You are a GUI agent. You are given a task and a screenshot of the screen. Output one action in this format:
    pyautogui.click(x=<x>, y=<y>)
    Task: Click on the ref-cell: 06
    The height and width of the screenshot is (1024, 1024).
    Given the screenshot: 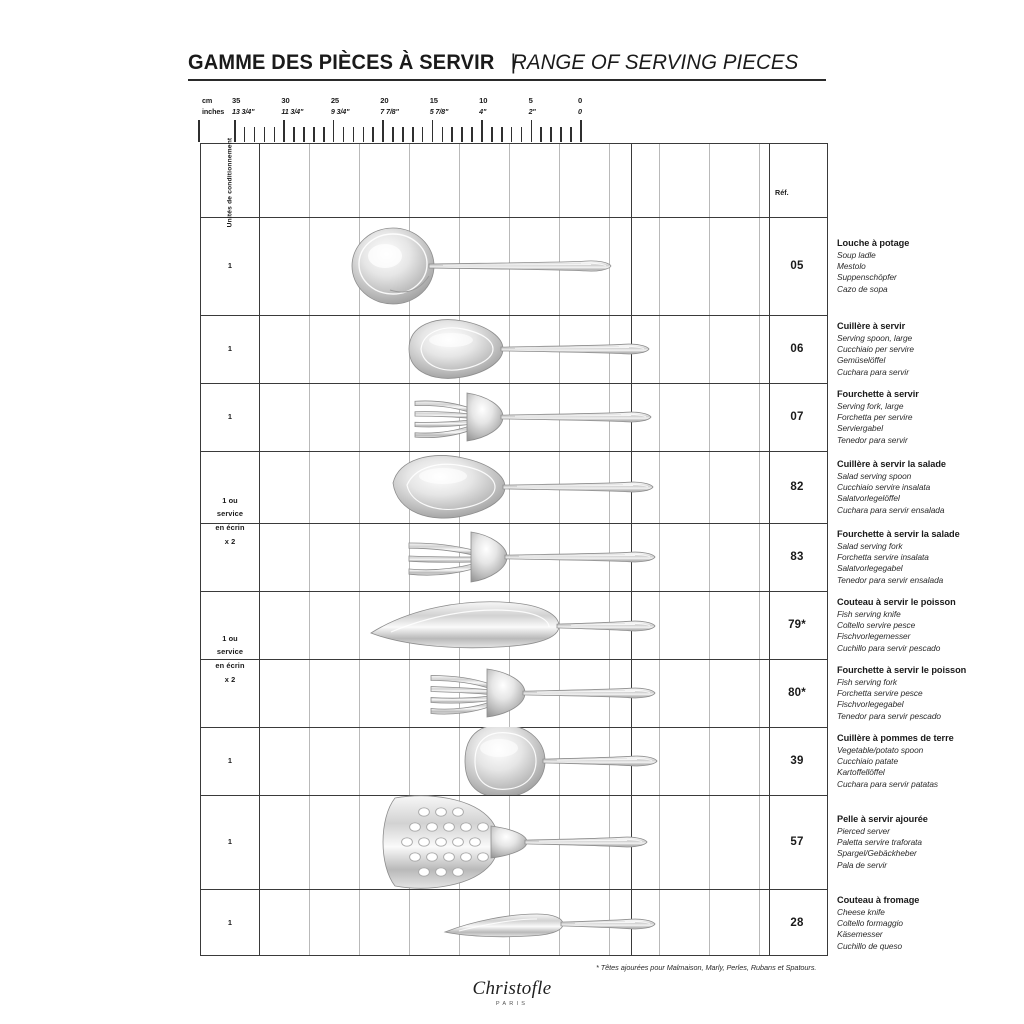 What is the action you would take?
    pyautogui.click(x=797, y=349)
    